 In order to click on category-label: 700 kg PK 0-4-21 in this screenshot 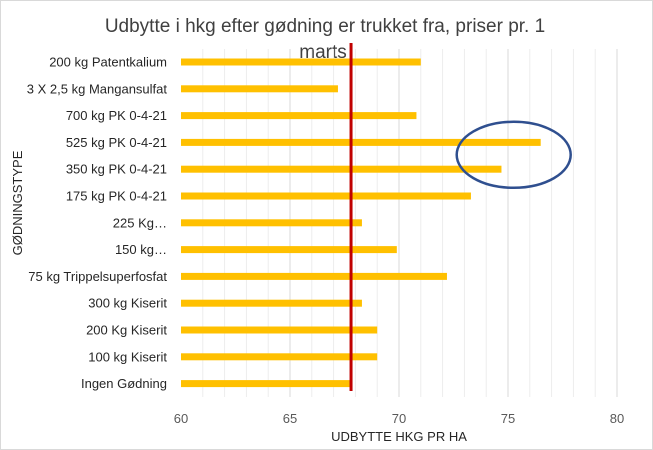, I will do `click(116, 115)`.